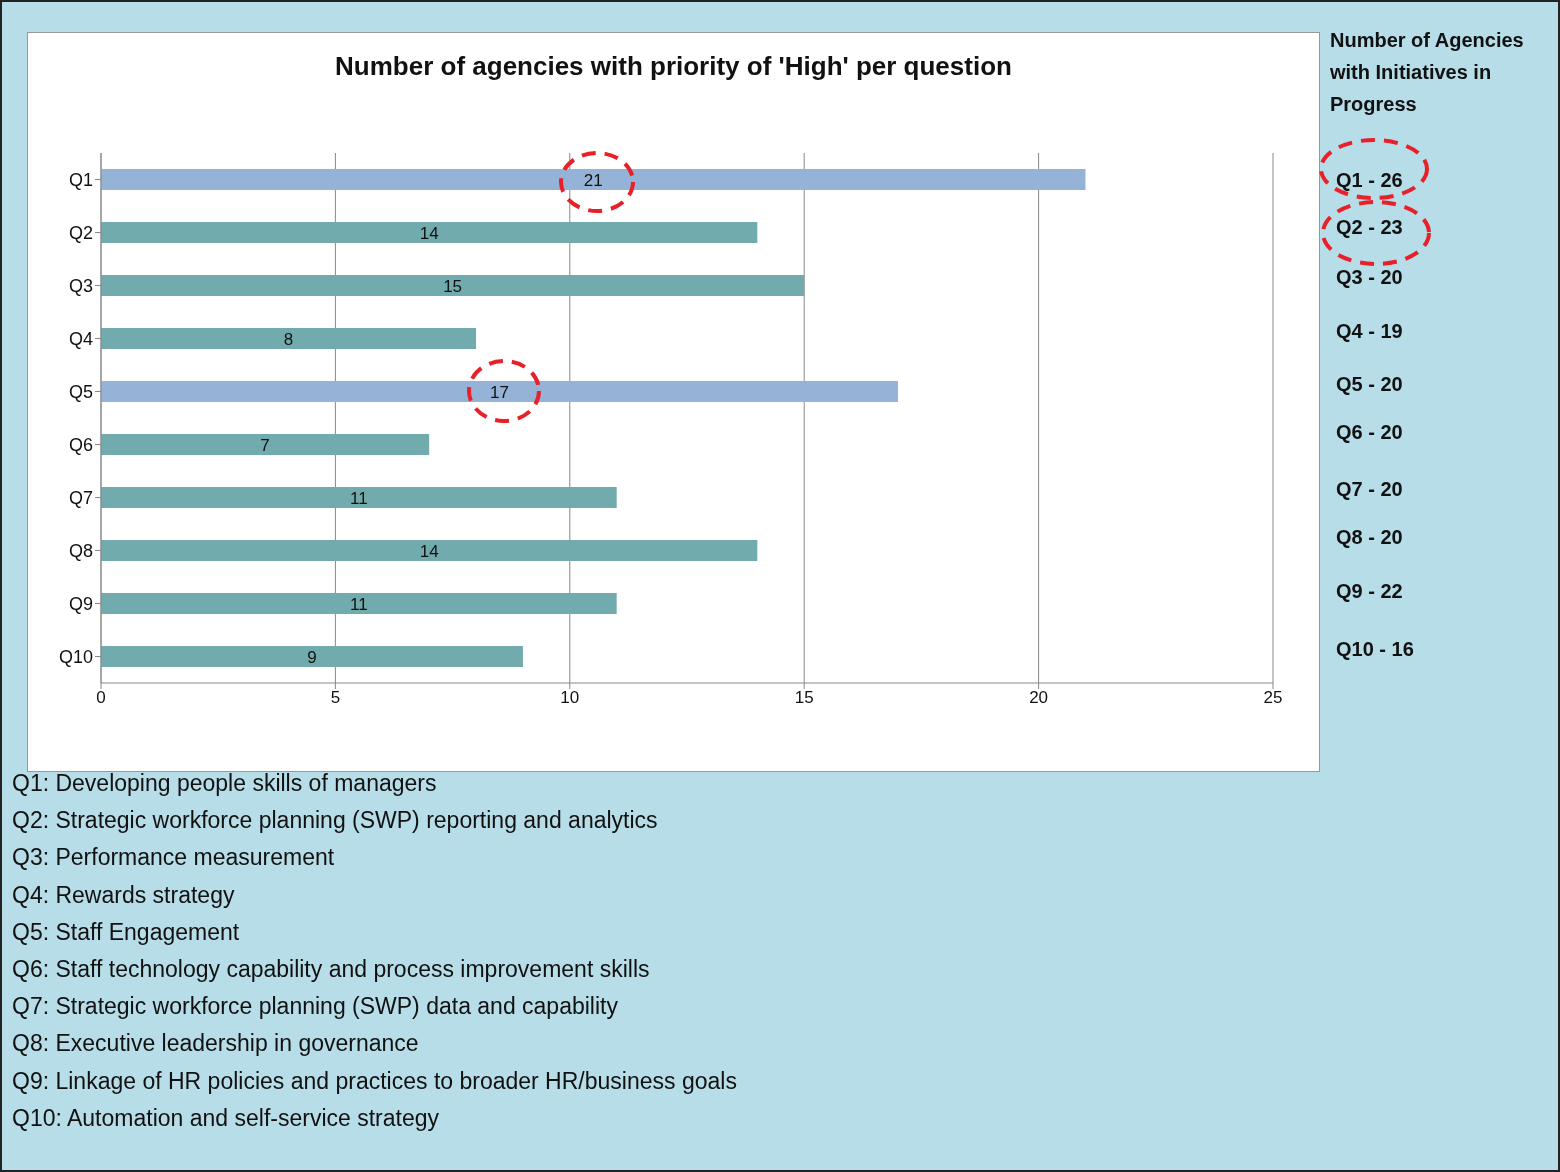 Image resolution: width=1560 pixels, height=1172 pixels. I want to click on y-tick-label: Q2, so click(80, 232).